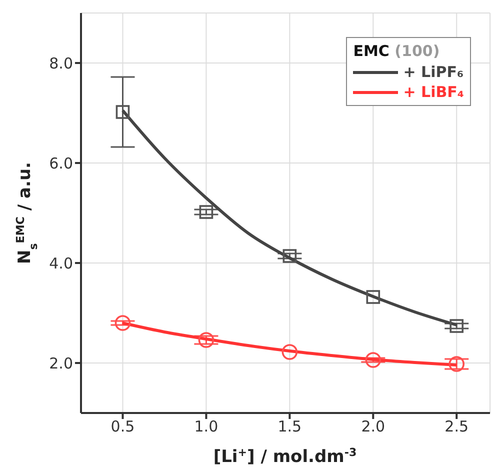  What do you see at coordinates (61, 63) in the screenshot?
I see `y-tick-label: 8.0` at bounding box center [61, 63].